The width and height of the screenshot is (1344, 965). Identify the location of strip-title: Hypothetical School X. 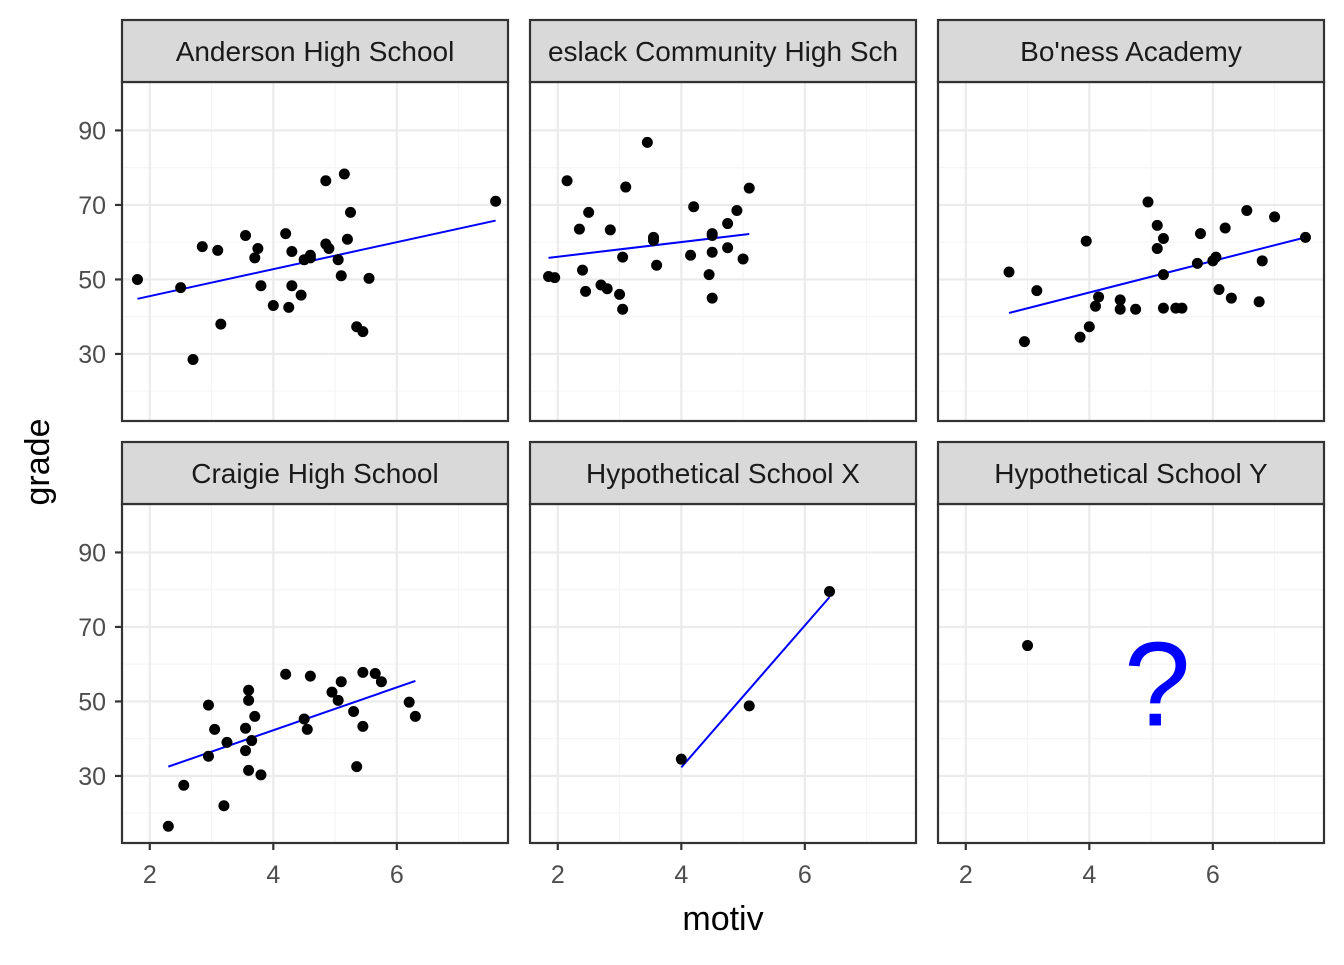
(723, 473).